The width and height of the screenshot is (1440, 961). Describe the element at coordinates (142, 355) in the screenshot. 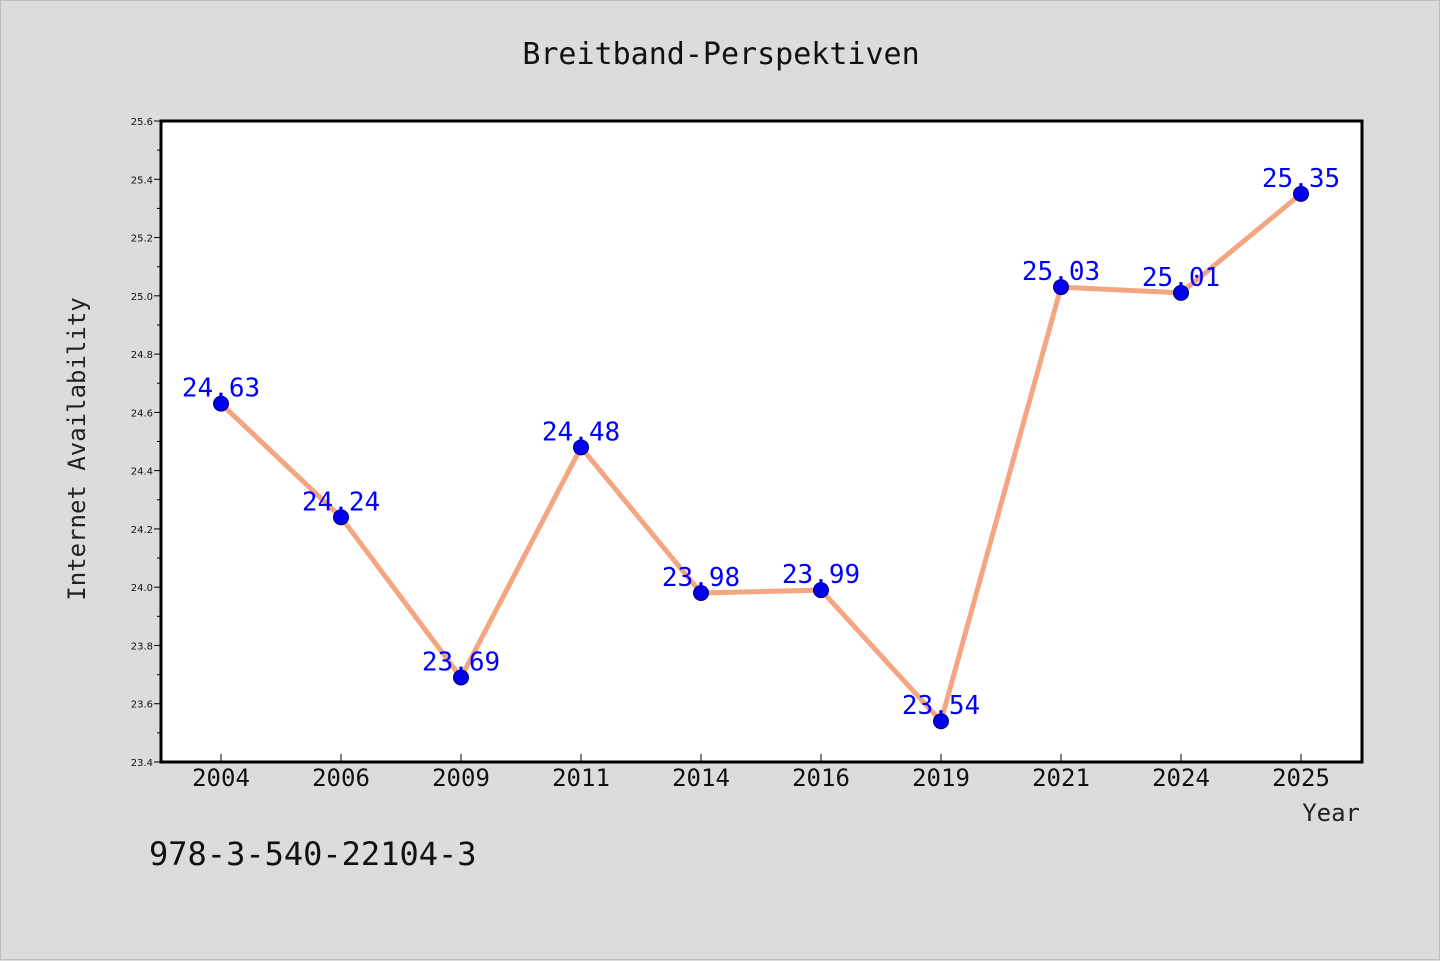

I see `y-tick-label: 24.8` at that location.